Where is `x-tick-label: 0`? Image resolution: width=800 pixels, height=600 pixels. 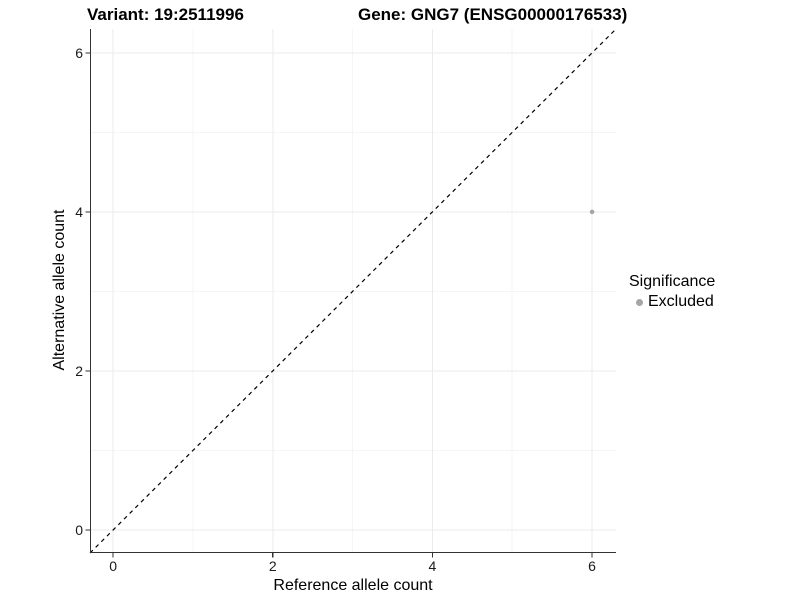
x-tick-label: 0 is located at coordinates (113, 566).